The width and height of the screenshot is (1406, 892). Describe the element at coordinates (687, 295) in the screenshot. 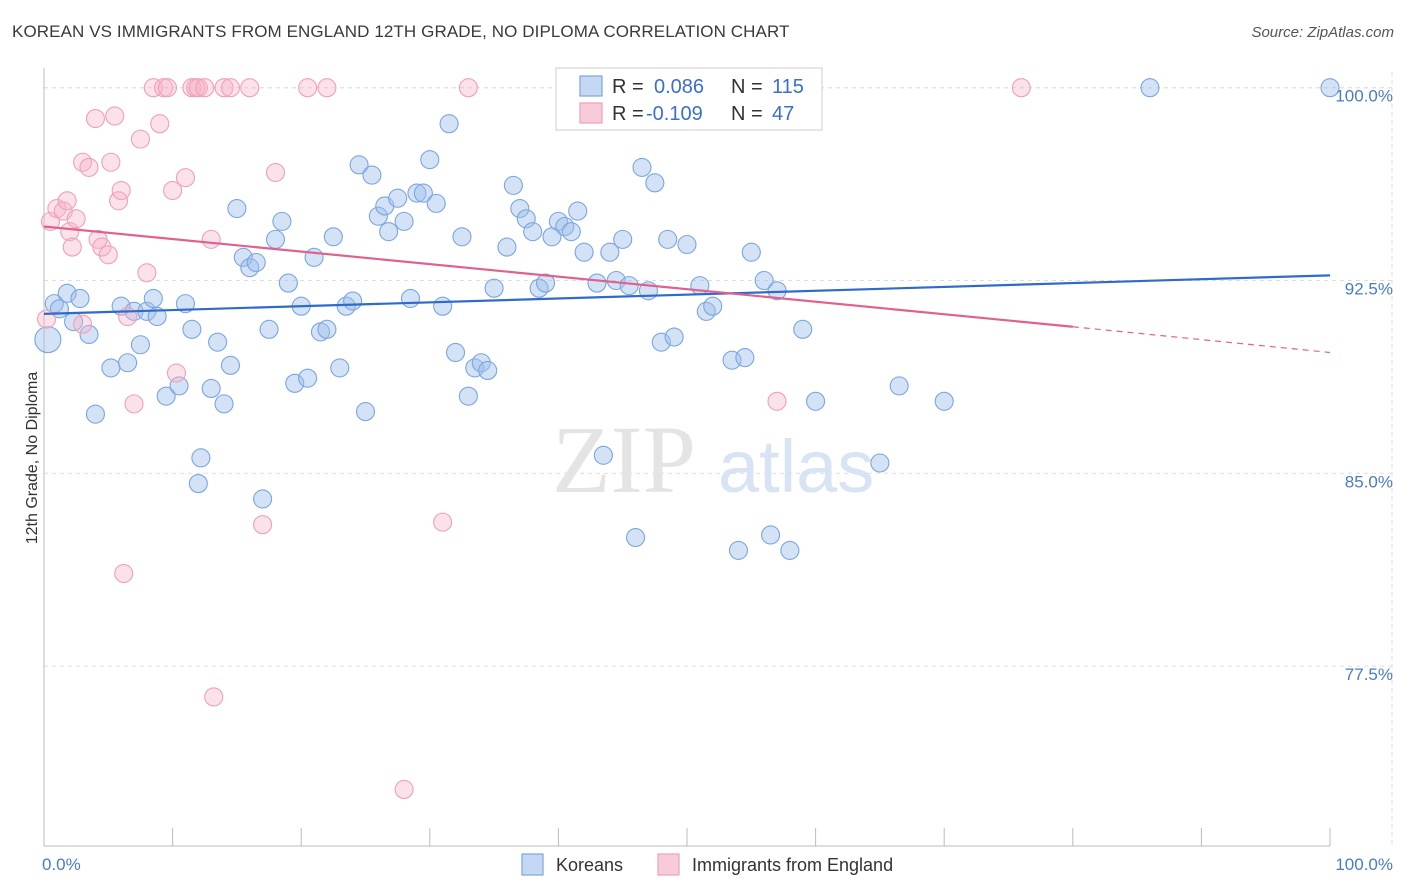

I see `koreans-trend-line` at that location.